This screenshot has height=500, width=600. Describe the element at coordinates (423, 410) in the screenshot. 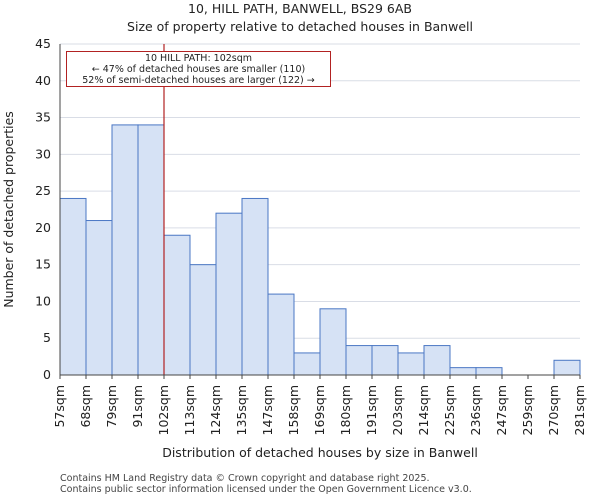

I see `x-tick-label: 214sqm` at that location.